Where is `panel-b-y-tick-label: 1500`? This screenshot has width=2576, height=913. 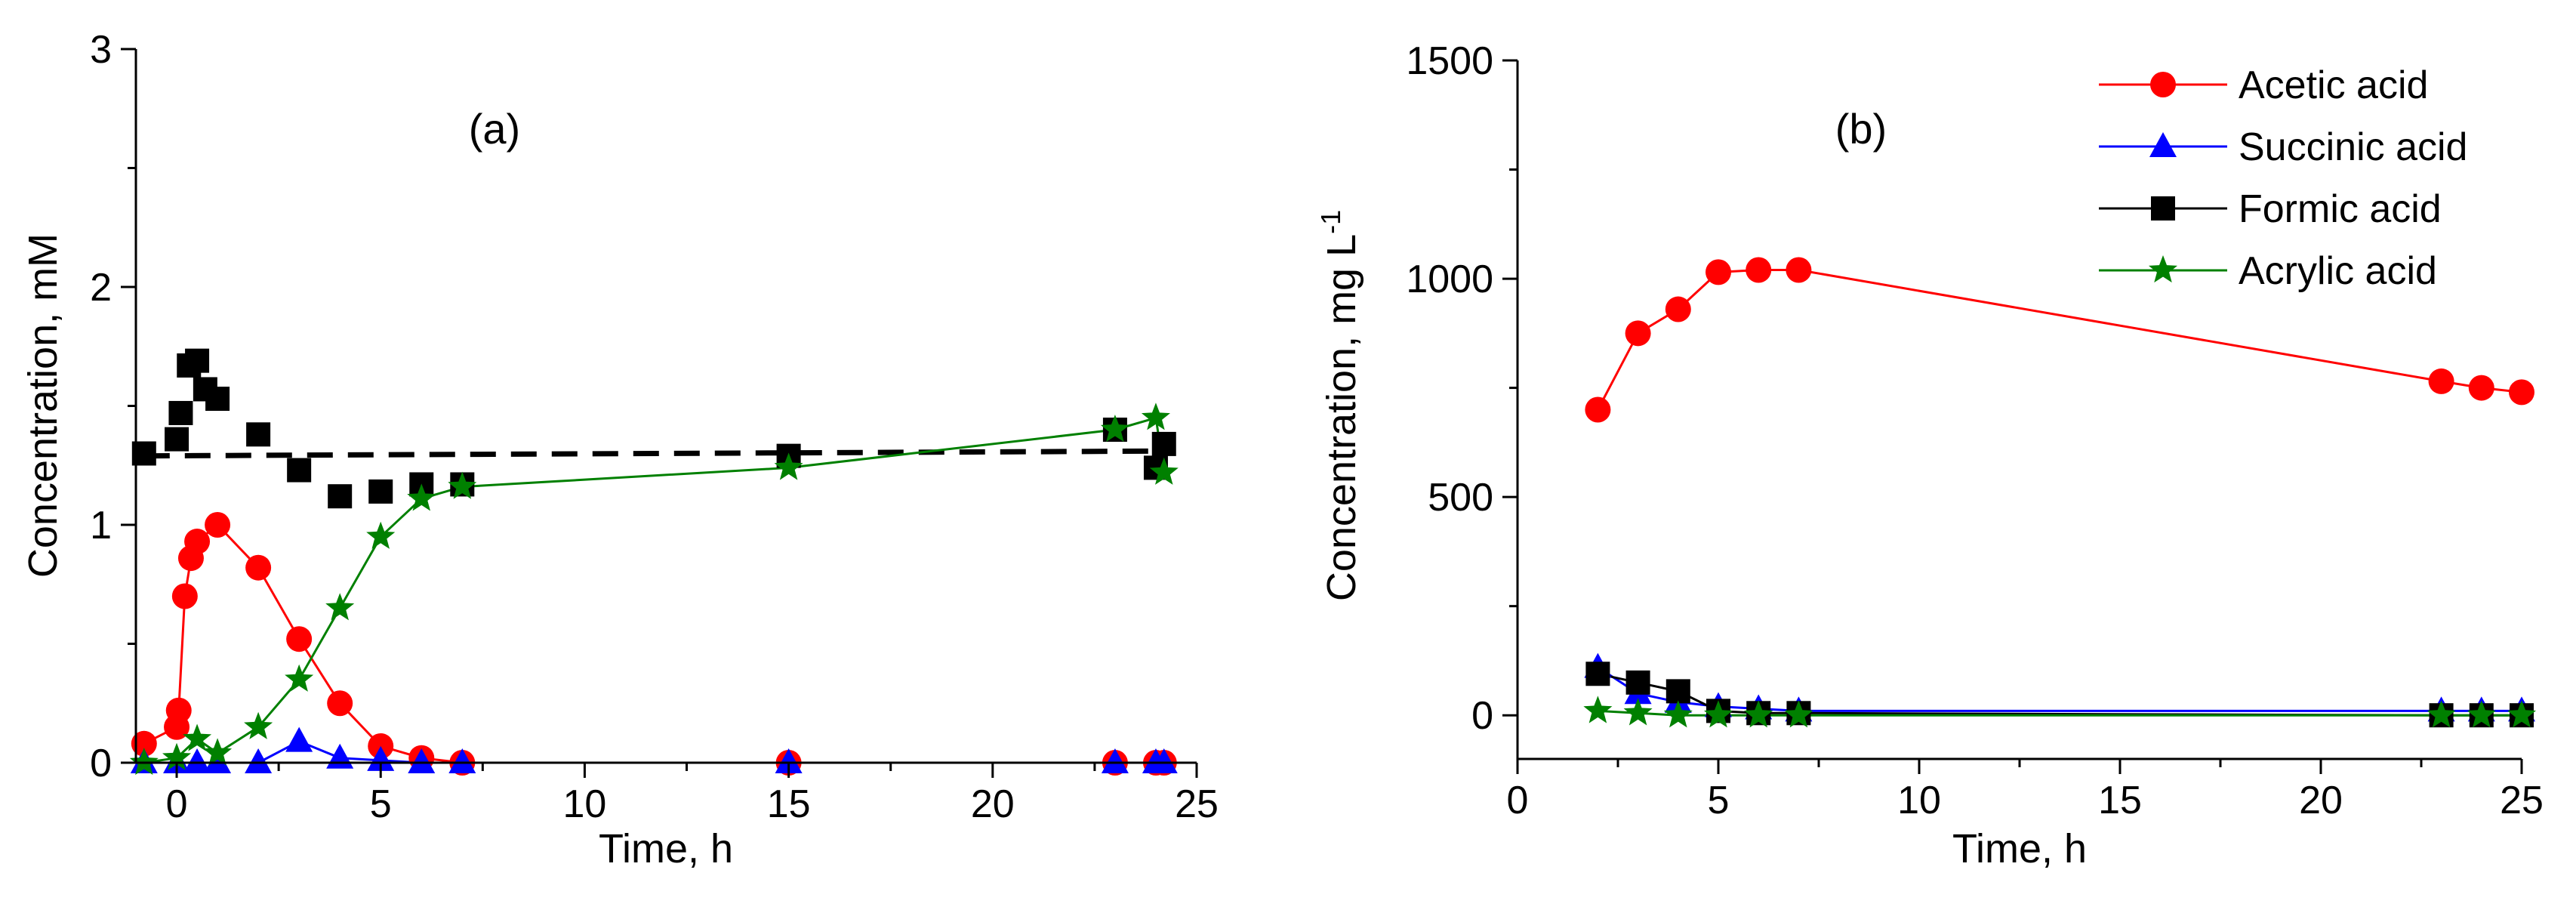
panel-b-y-tick-label: 1500 is located at coordinates (1449, 61).